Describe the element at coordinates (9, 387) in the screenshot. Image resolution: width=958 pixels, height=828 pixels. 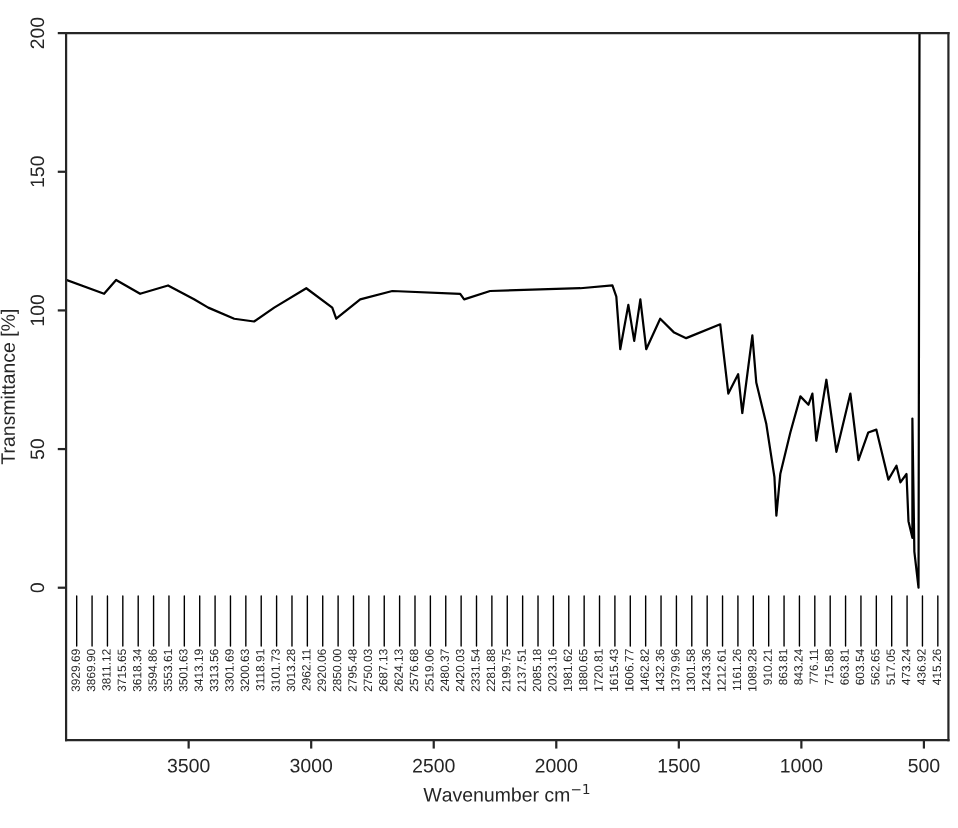
I see `y-axis-title: Transmittance [%]` at that location.